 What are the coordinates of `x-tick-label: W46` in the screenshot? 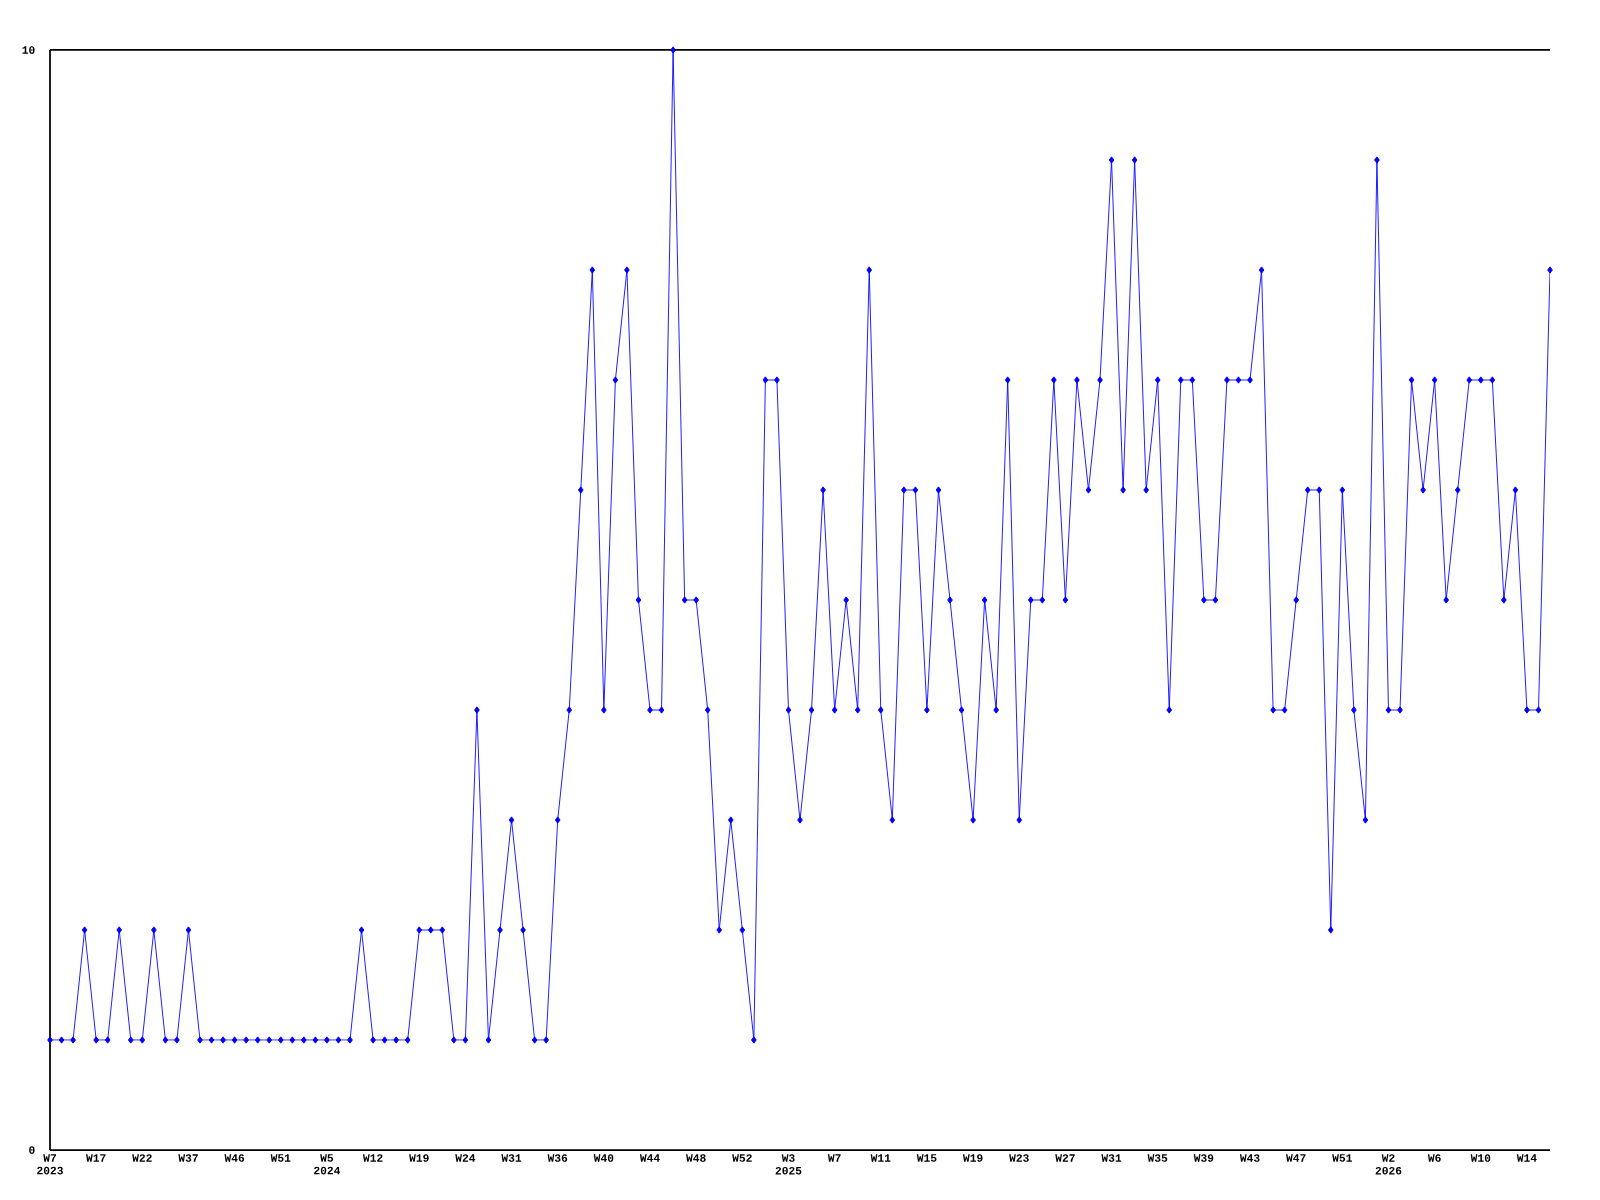 It's located at (234, 1158).